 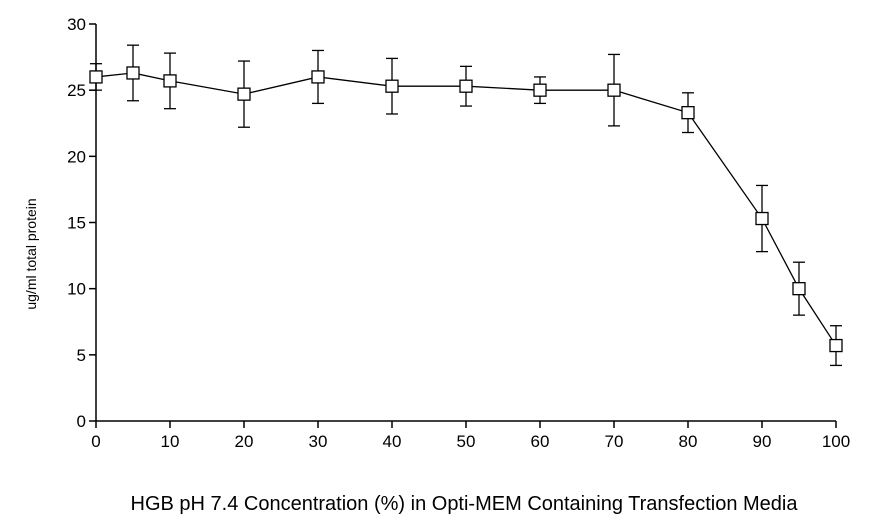 What do you see at coordinates (614, 441) in the screenshot?
I see `x-tick-label-70: 70` at bounding box center [614, 441].